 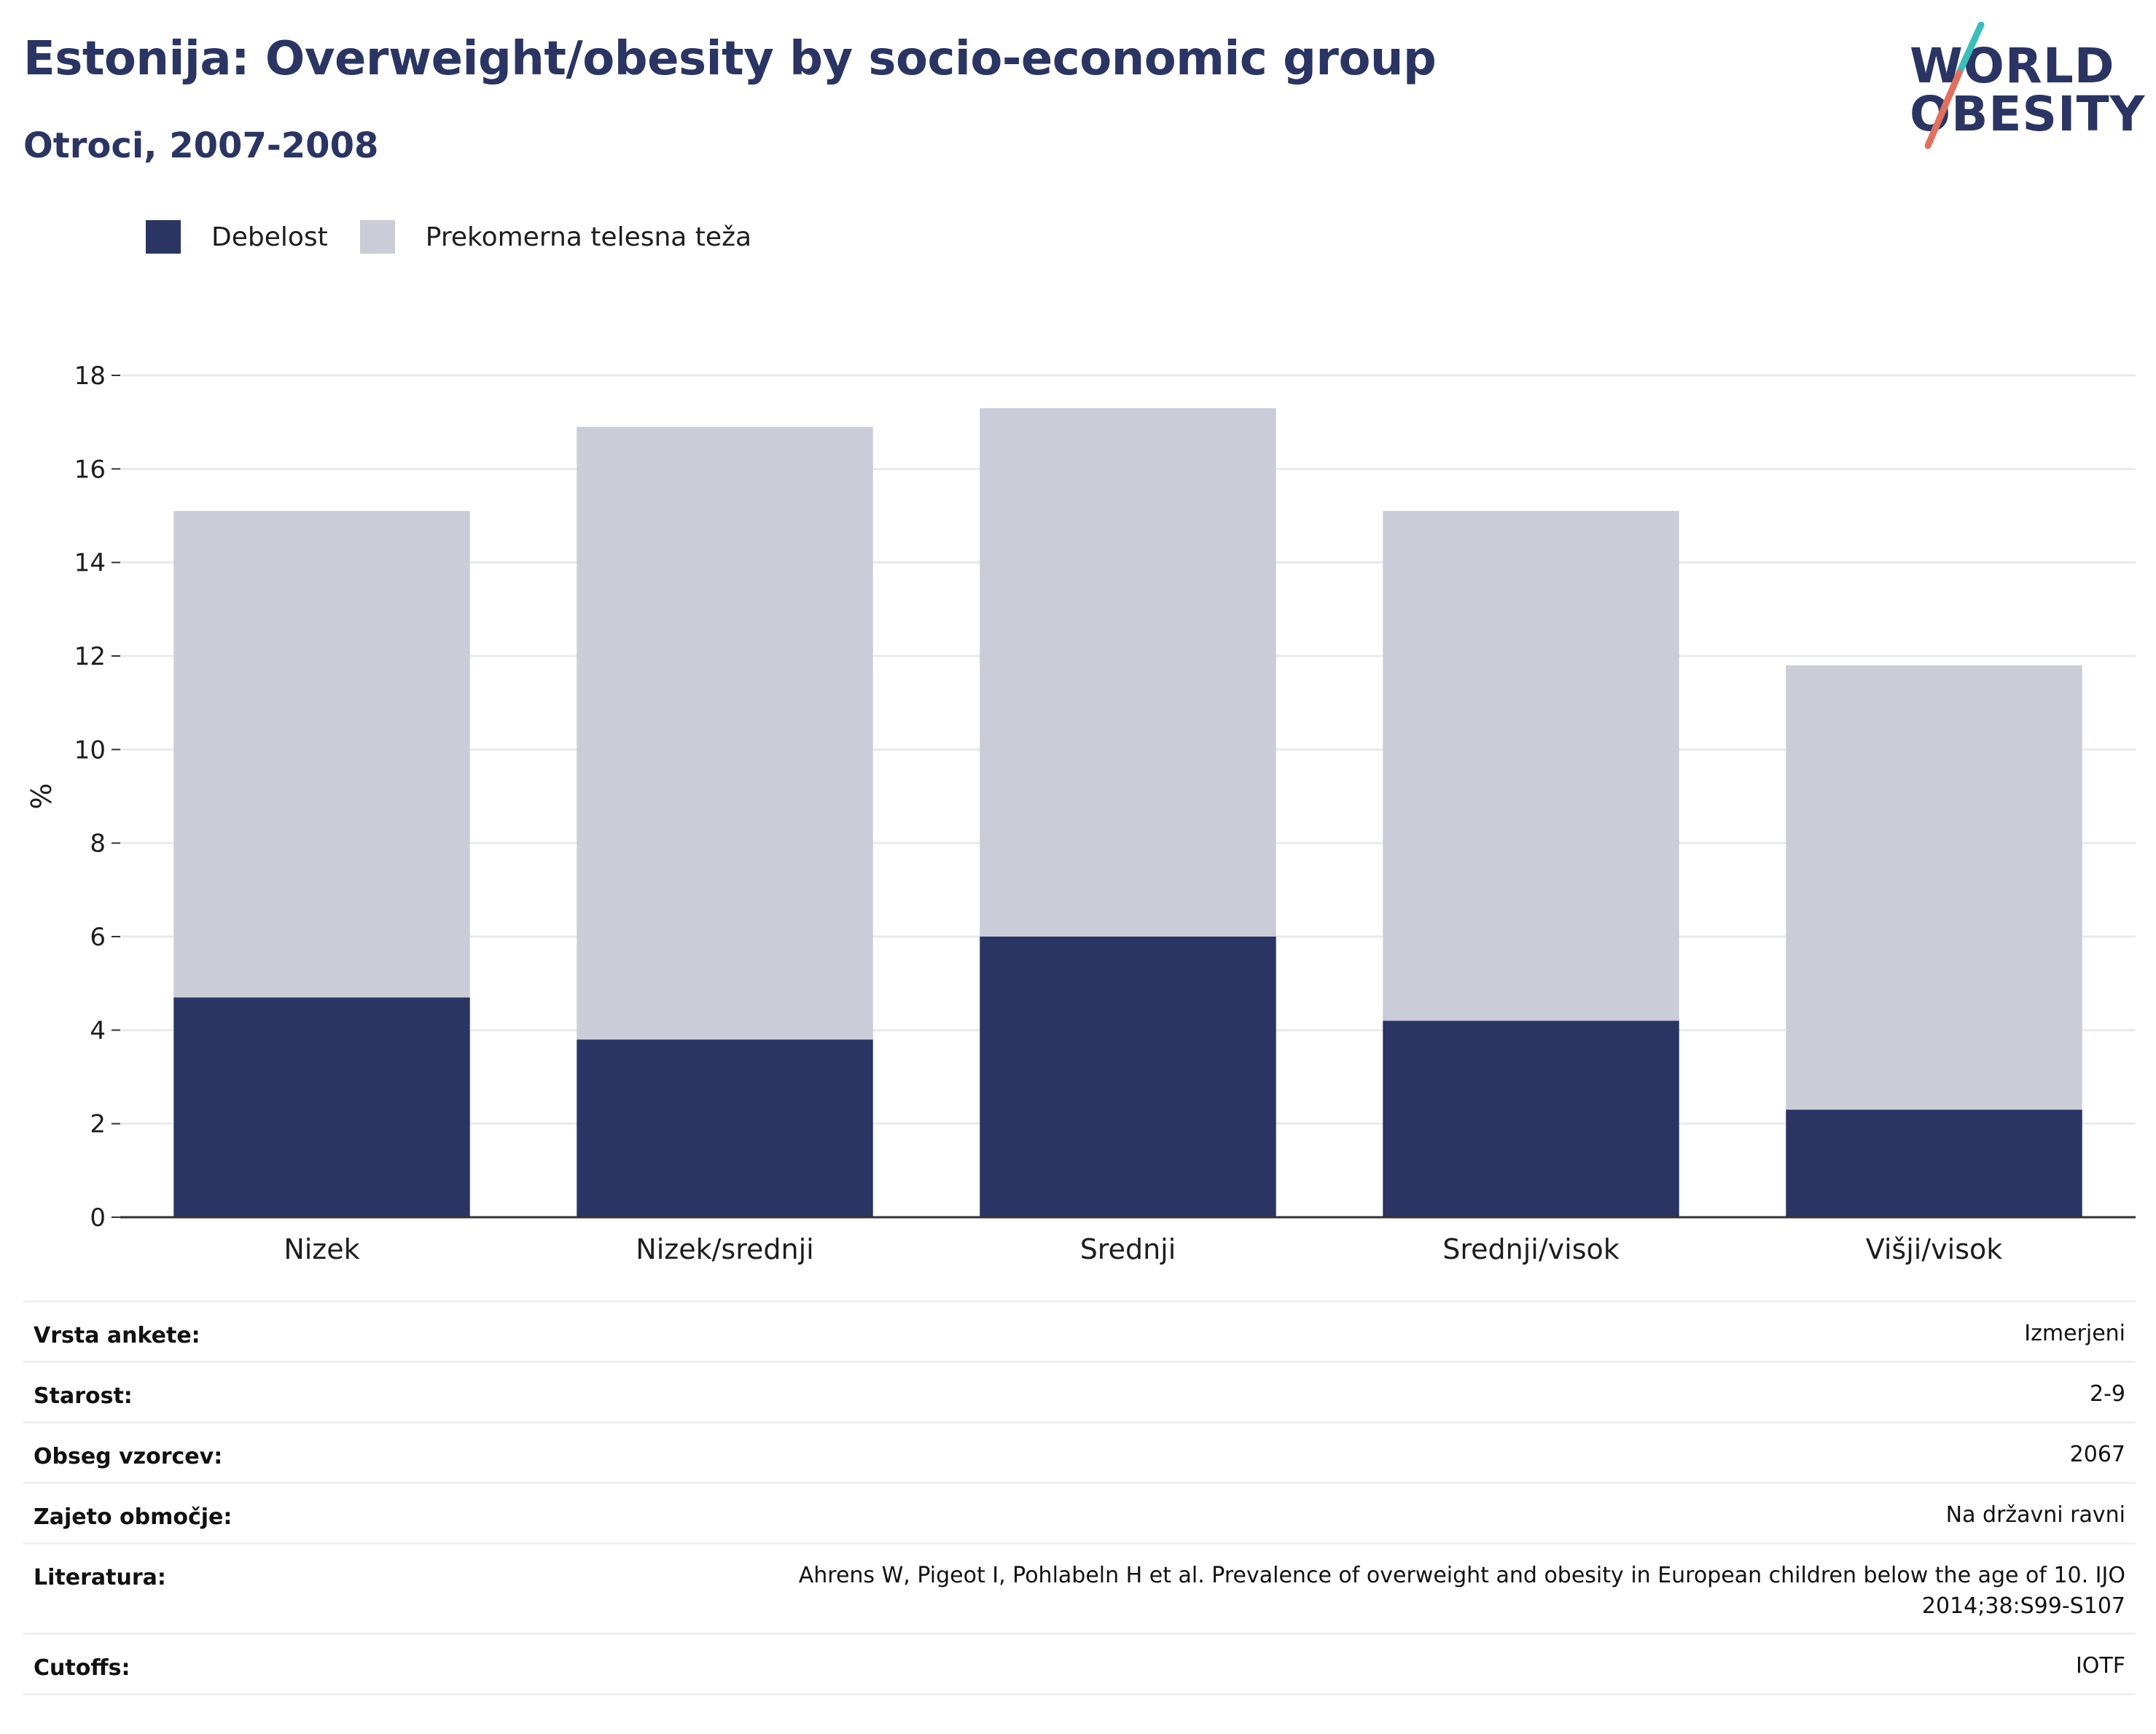 I want to click on x-category-label: Višji/visok, so click(x=1935, y=1249).